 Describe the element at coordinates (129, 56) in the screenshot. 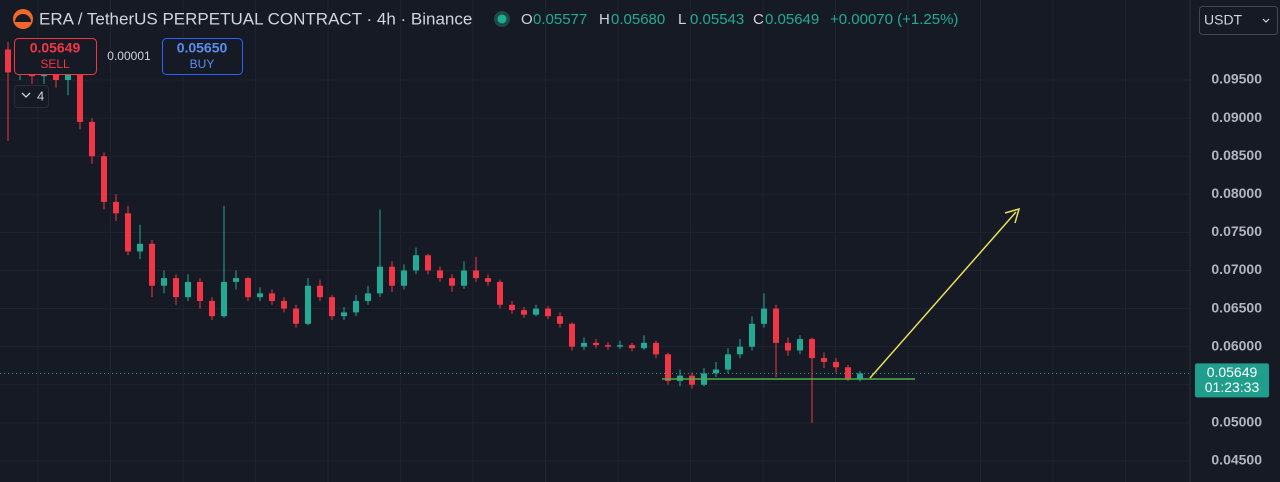

I see `spread: 0.00001` at that location.